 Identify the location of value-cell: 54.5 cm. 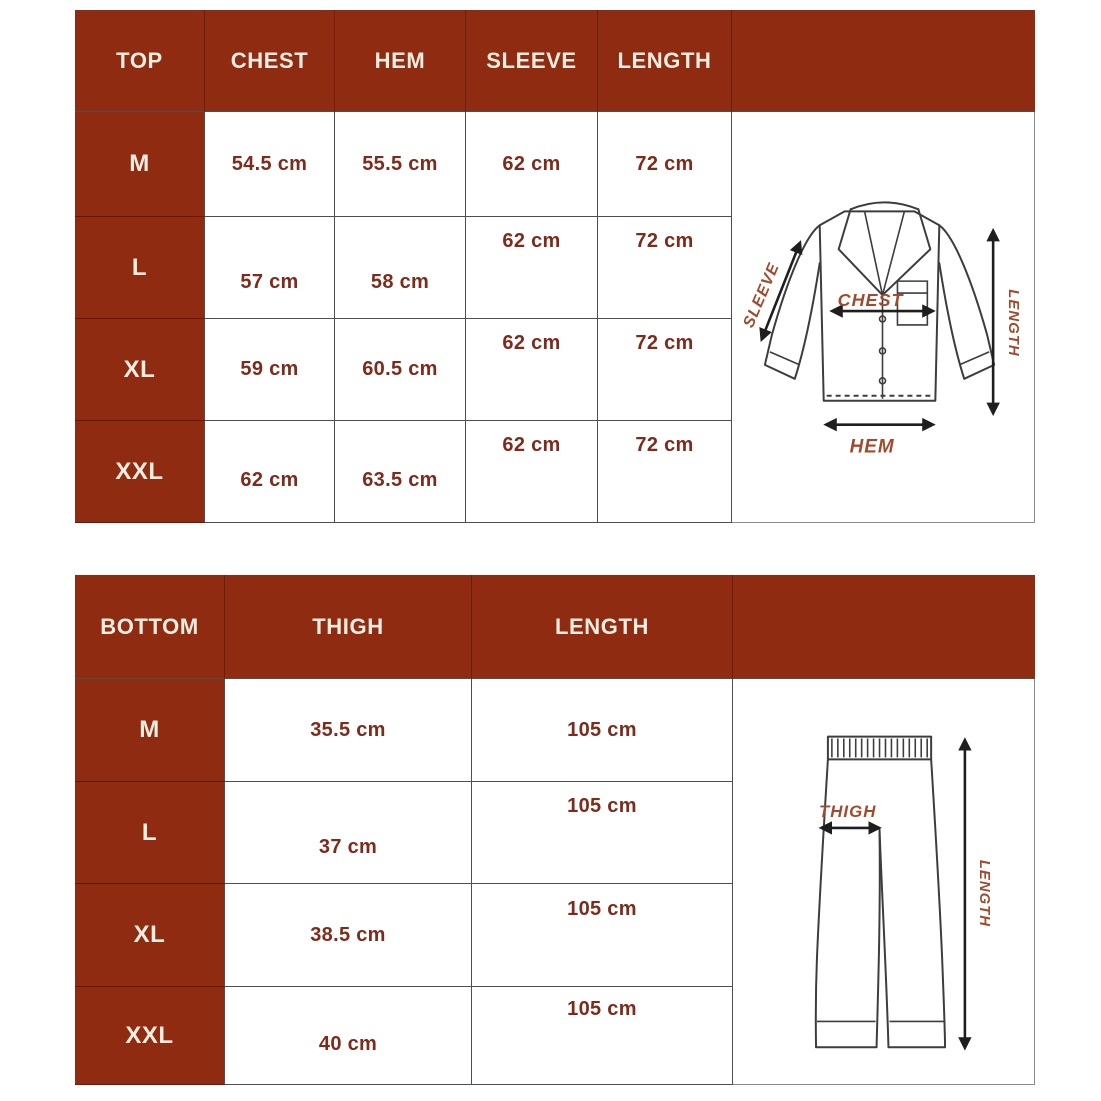
(270, 164).